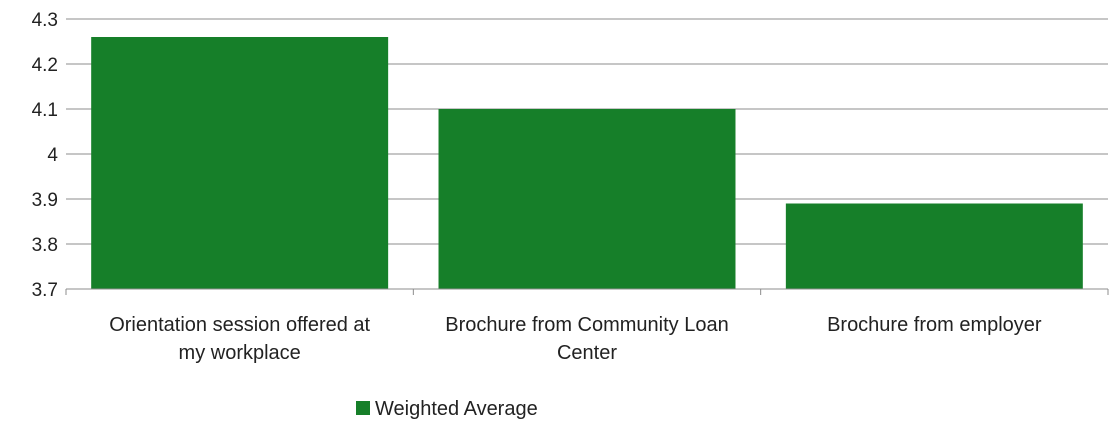  Describe the element at coordinates (45, 200) in the screenshot. I see `y-tick-label: 3.9` at that location.